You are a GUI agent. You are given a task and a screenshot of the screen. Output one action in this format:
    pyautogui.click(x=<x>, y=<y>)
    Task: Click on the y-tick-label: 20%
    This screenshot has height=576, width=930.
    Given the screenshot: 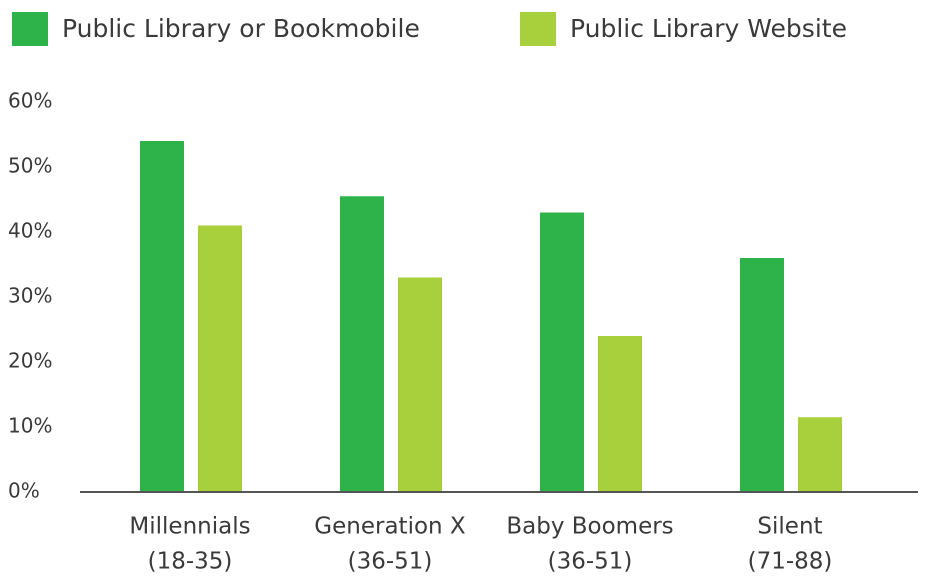 What is the action you would take?
    pyautogui.click(x=30, y=361)
    